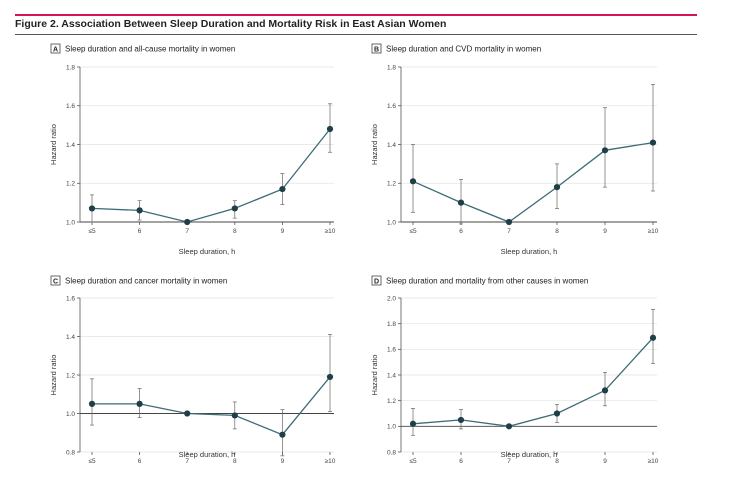 The image size is (732, 494). I want to click on y-tick-label: 2.0, so click(391, 298).